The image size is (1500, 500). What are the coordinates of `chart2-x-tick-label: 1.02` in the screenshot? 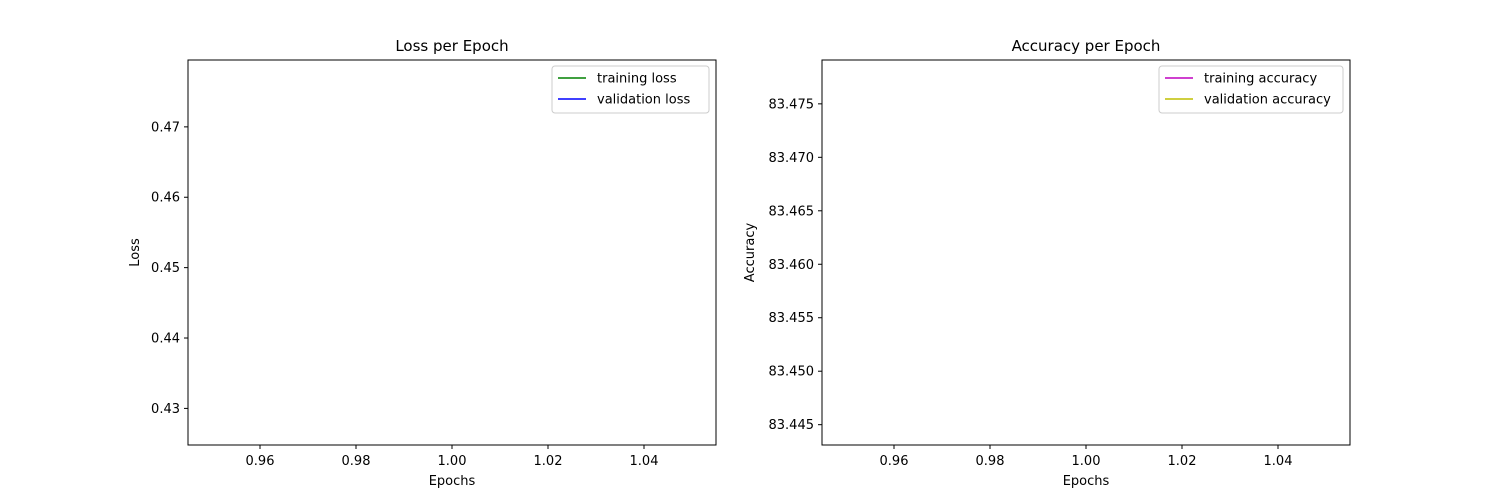 It's located at (1182, 461).